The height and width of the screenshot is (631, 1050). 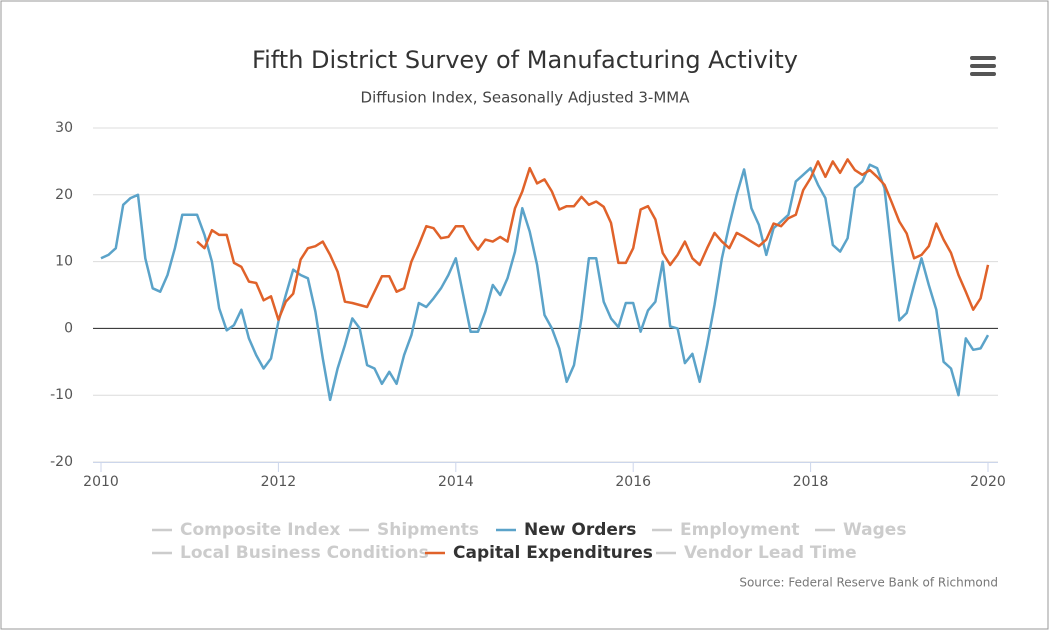 I want to click on legend-item: Shipments, so click(x=428, y=530).